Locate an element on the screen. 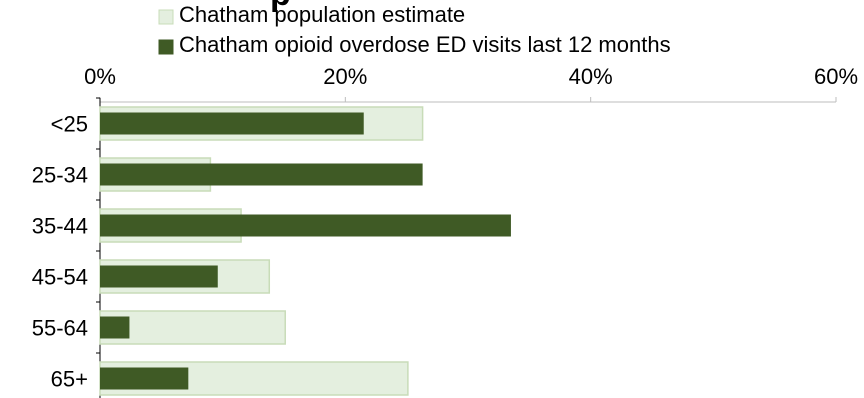  x-tick-label-3: 60% is located at coordinates (836, 76).